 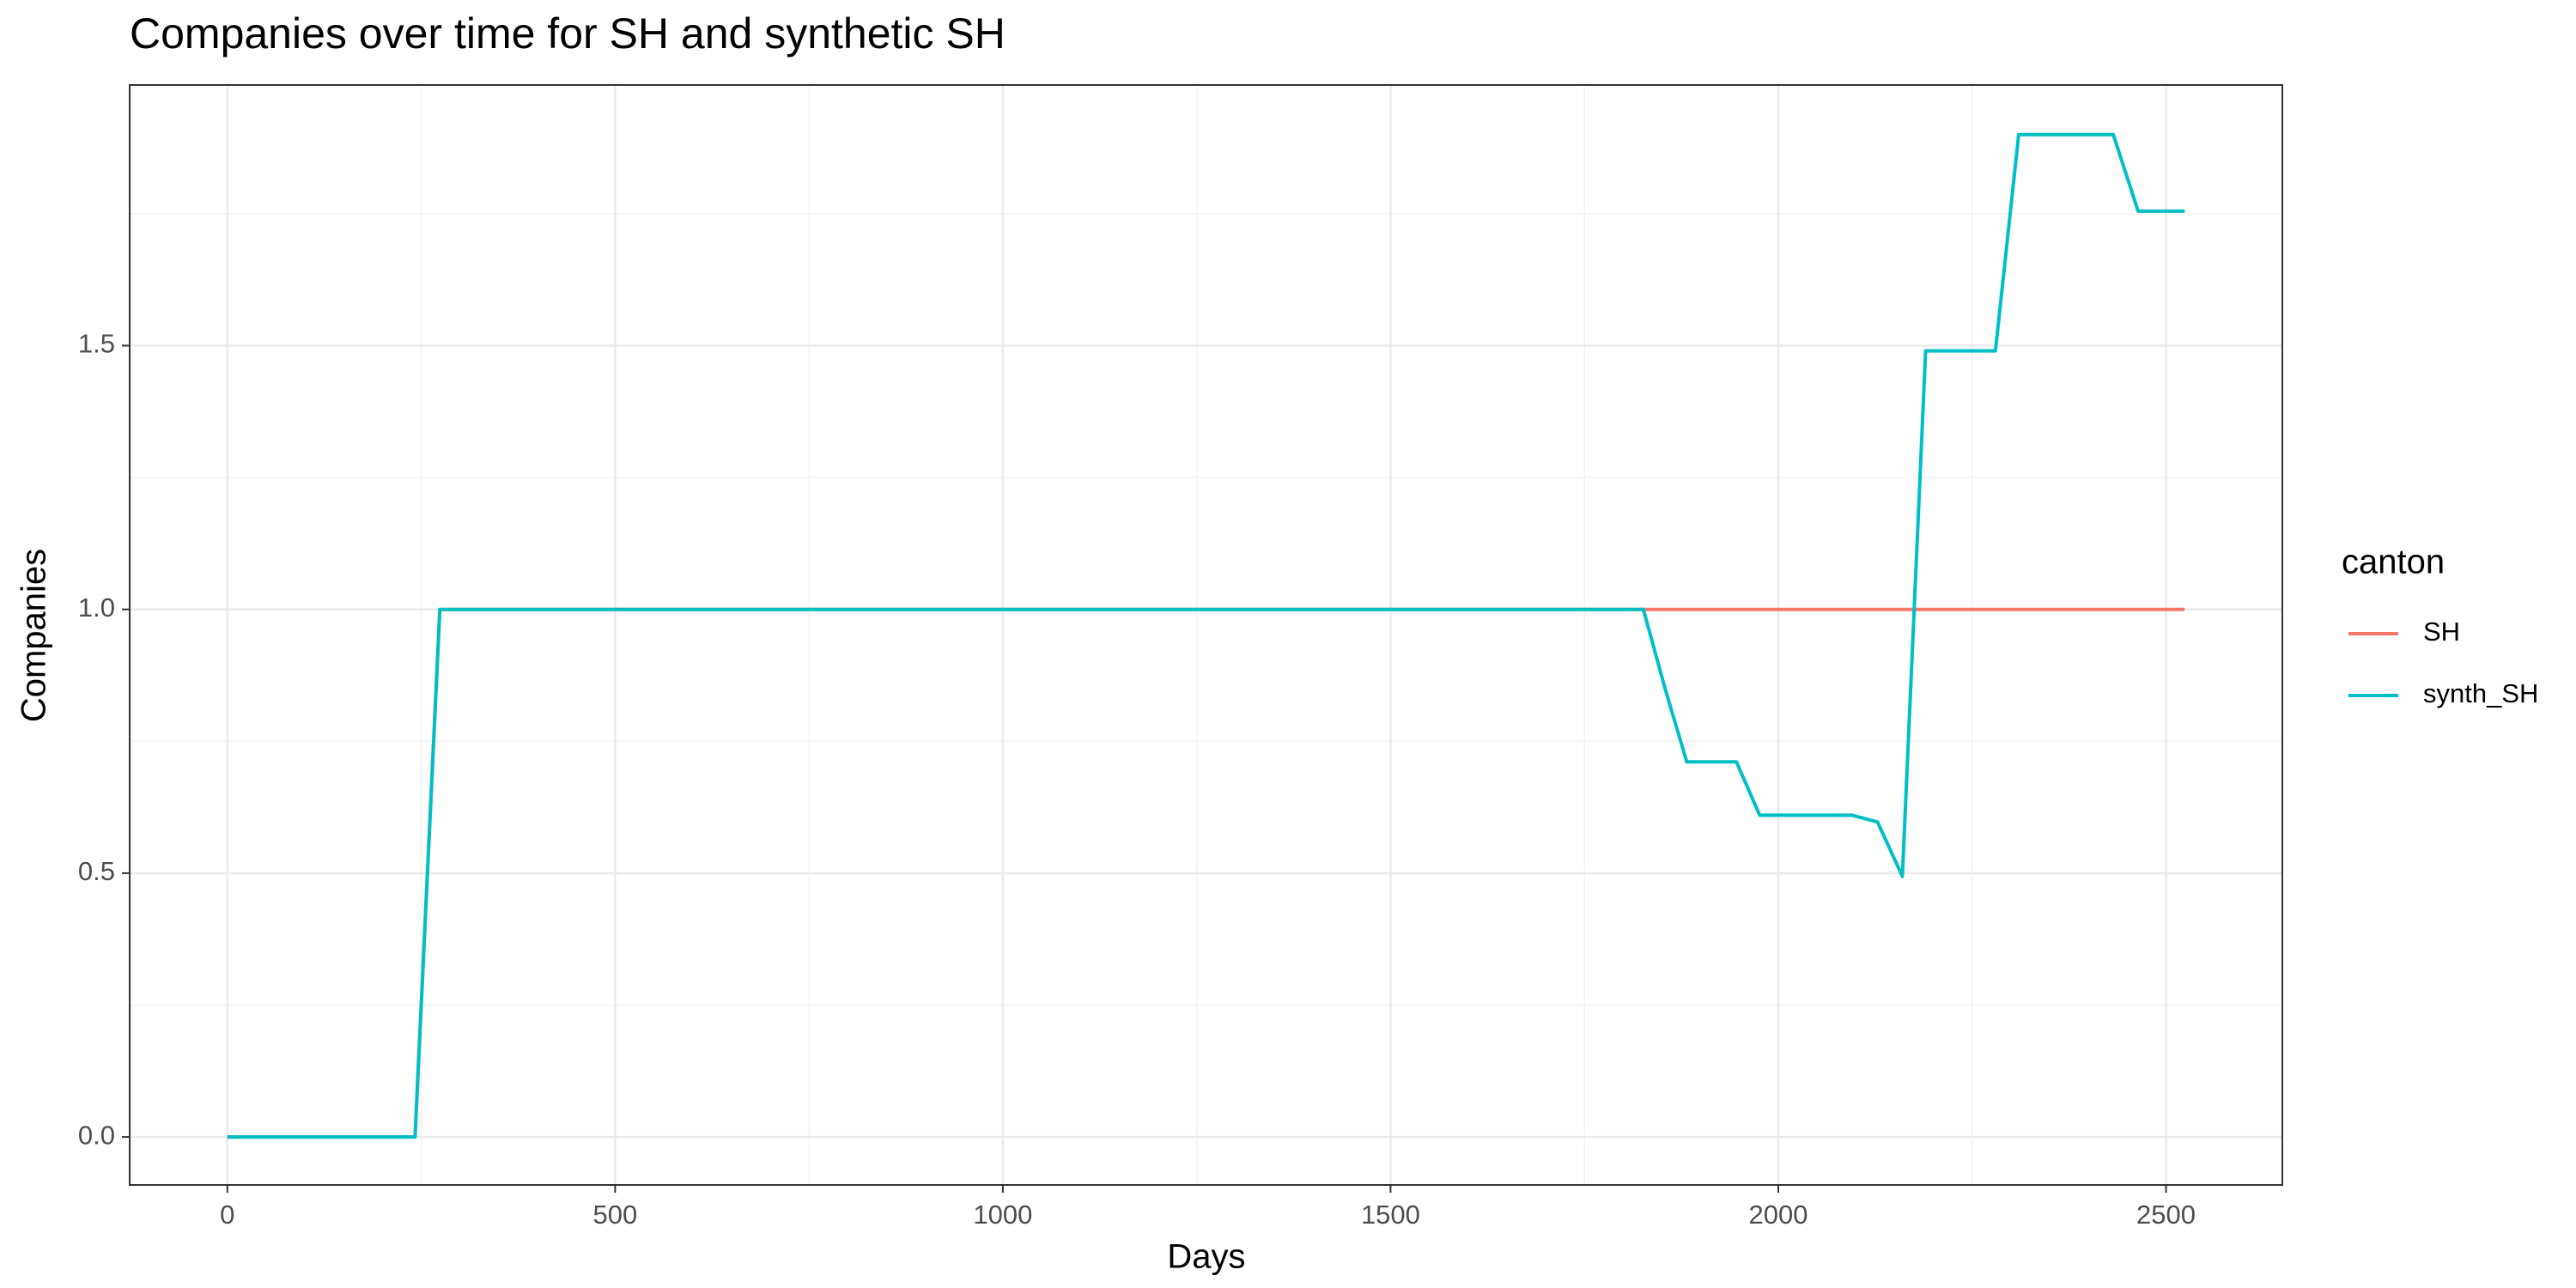 I want to click on y-tick-label: 0.0, so click(x=96, y=1135).